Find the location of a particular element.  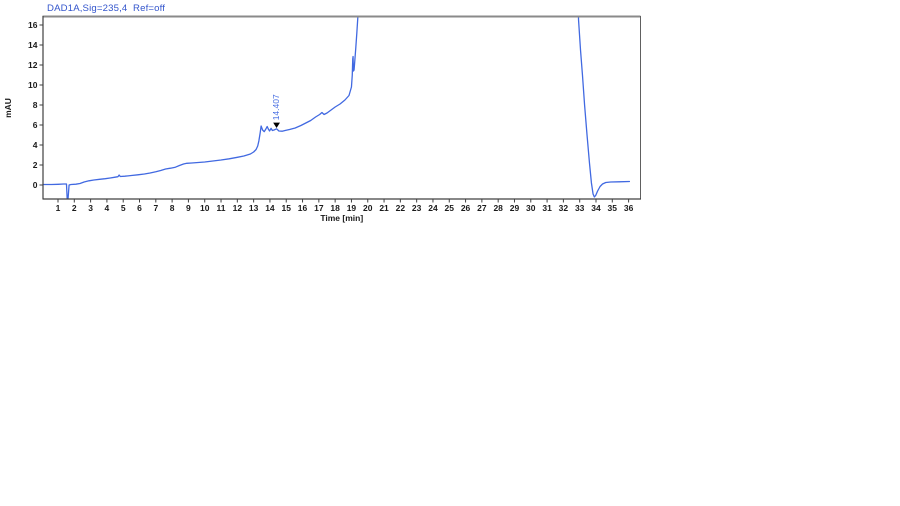

x-tick-label: 11 is located at coordinates (221, 208).